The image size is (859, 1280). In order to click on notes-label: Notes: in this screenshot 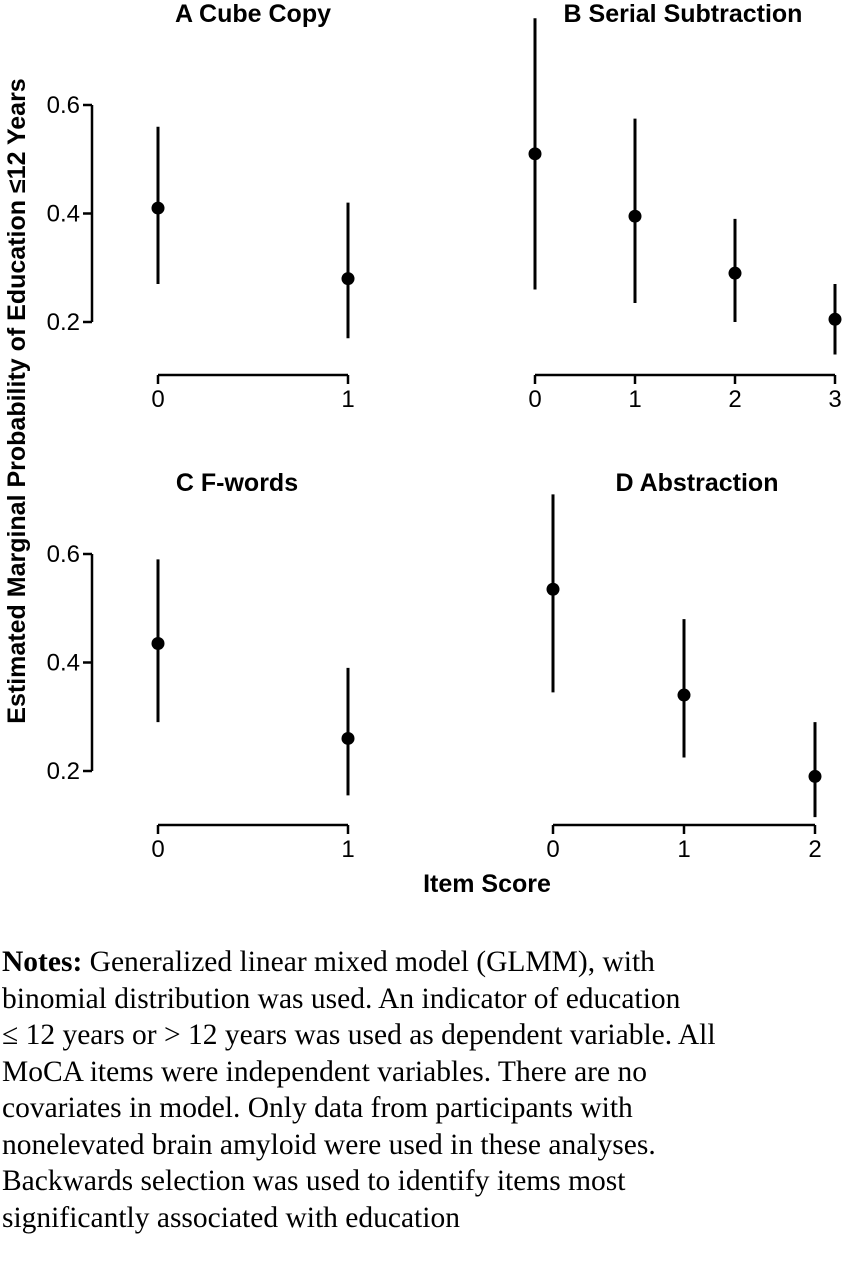, I will do `click(42, 962)`.